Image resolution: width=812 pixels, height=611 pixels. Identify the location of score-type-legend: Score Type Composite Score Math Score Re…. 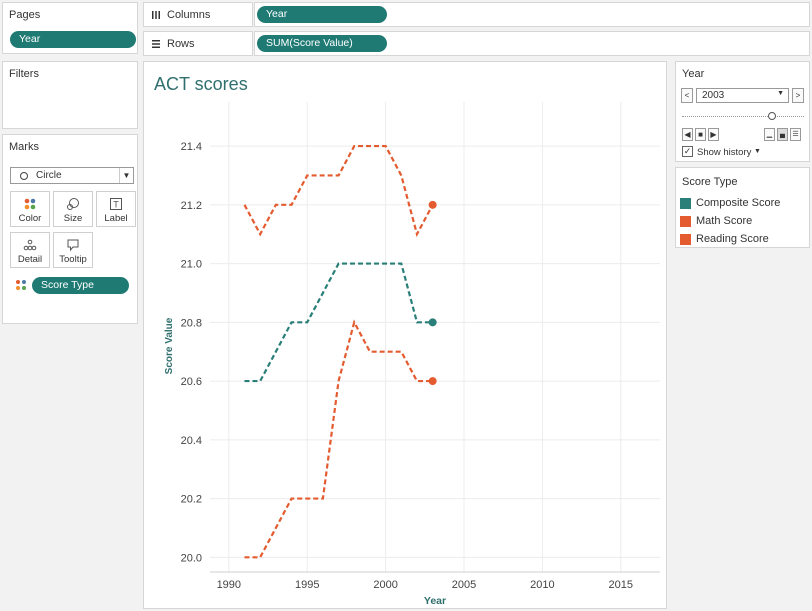
(742, 207).